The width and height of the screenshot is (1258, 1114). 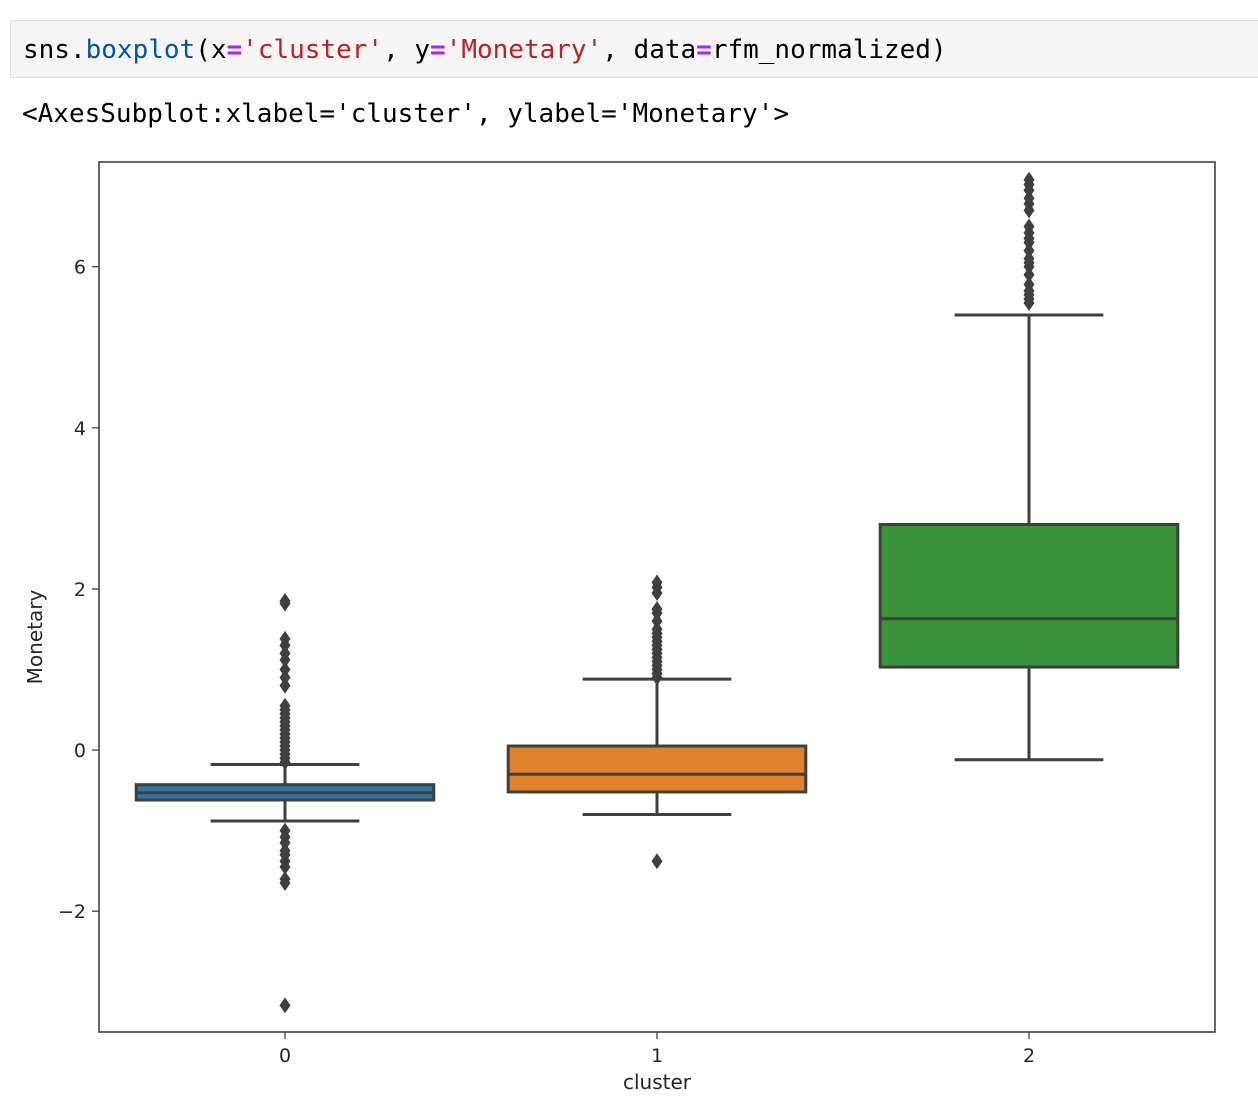 I want to click on y-tick-label: −2, so click(x=72, y=912).